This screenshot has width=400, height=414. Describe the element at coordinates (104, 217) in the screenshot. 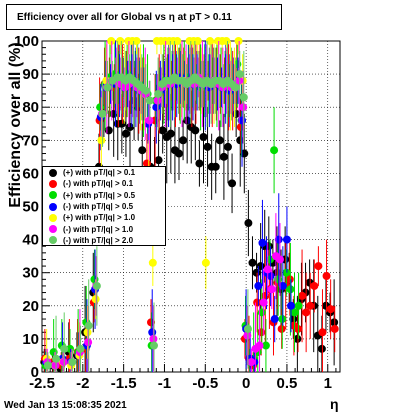

I see `legend-entry: (+) with pT/|q| > 1.0` at that location.